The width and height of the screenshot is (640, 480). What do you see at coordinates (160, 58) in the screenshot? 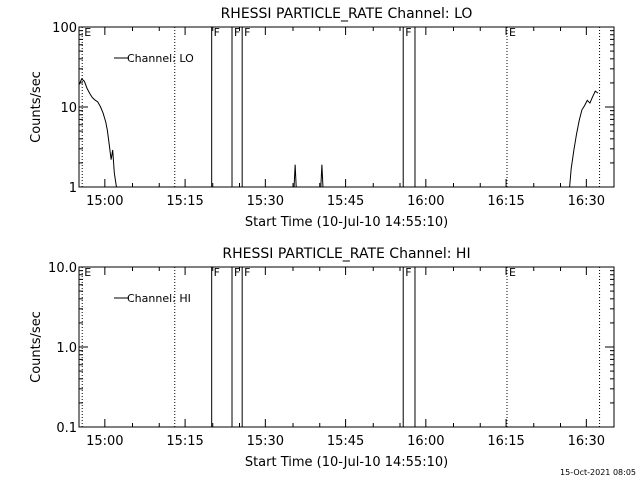
I see `legend-label: Channel: LO` at bounding box center [160, 58].